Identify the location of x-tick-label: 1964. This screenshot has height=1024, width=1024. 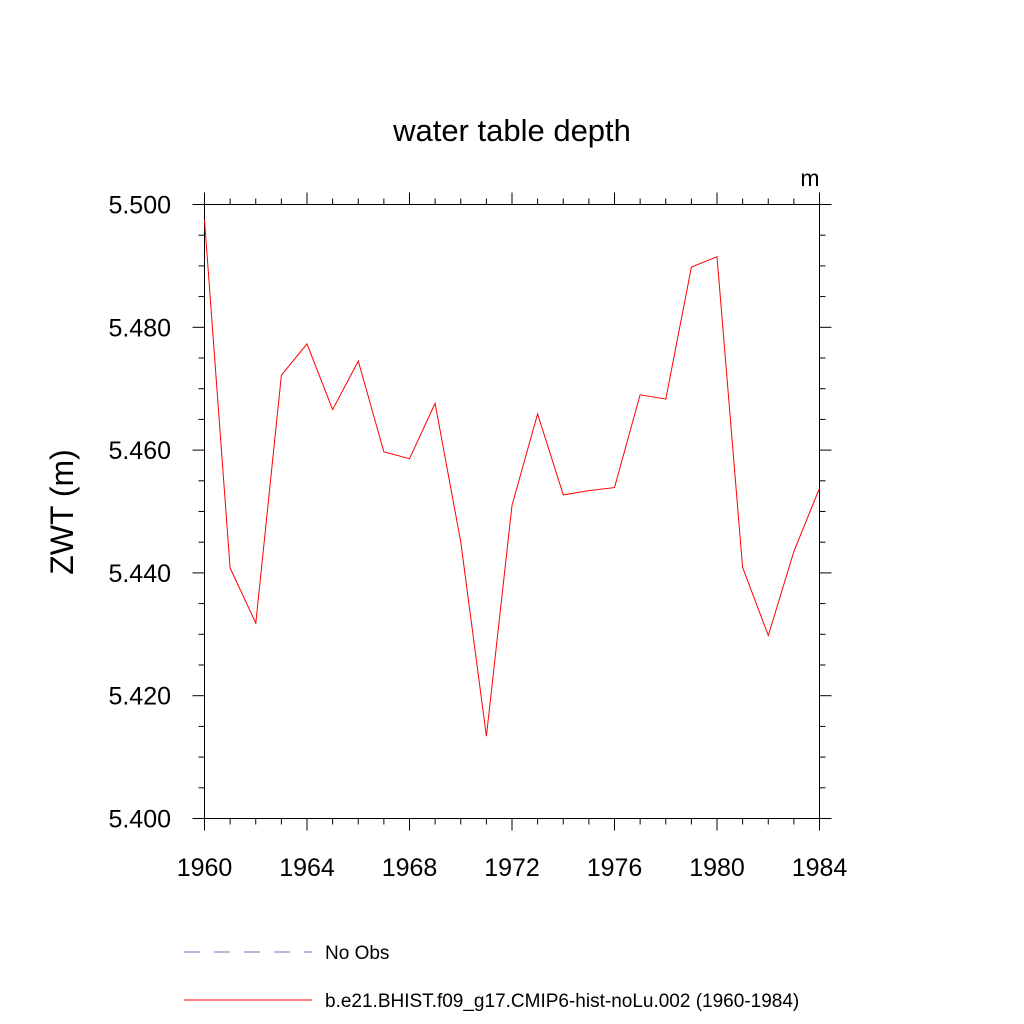
(307, 868).